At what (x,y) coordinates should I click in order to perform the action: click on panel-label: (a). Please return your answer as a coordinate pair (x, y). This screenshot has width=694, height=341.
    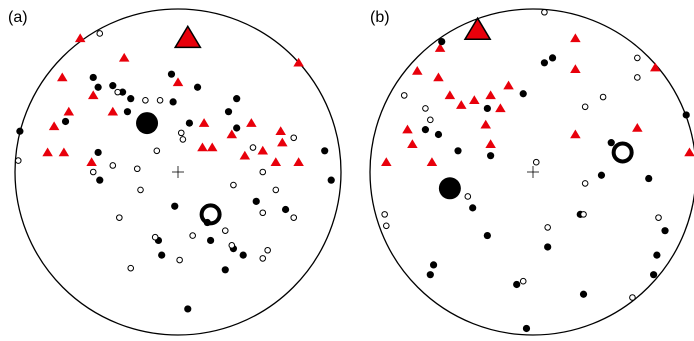
    Looking at the image, I should click on (18, 17).